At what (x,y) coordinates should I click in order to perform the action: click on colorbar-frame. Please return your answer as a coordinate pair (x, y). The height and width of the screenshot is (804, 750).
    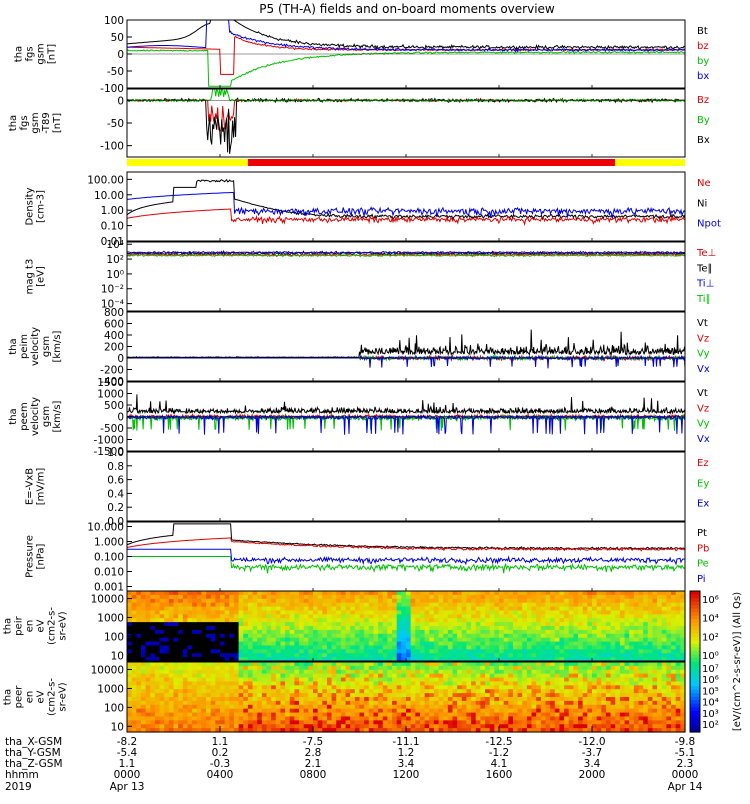
    Looking at the image, I should click on (695, 661).